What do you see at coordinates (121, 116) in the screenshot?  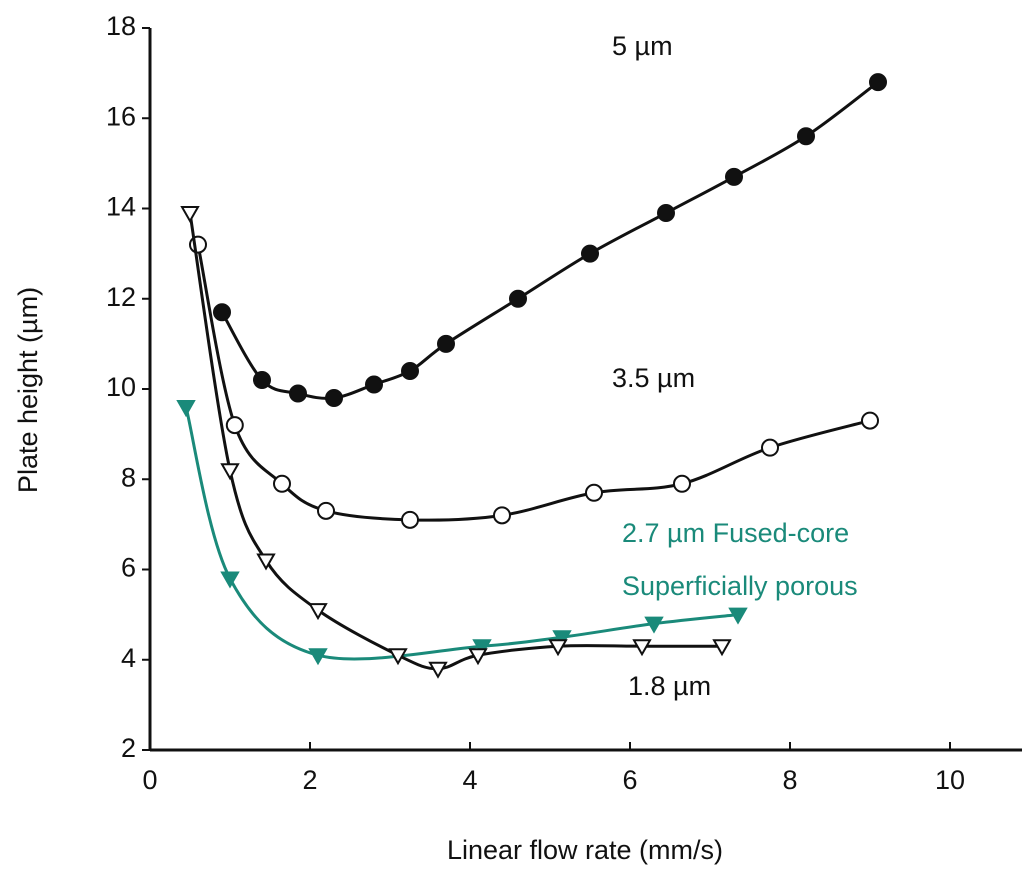 I see `y-tick-label: 16` at bounding box center [121, 116].